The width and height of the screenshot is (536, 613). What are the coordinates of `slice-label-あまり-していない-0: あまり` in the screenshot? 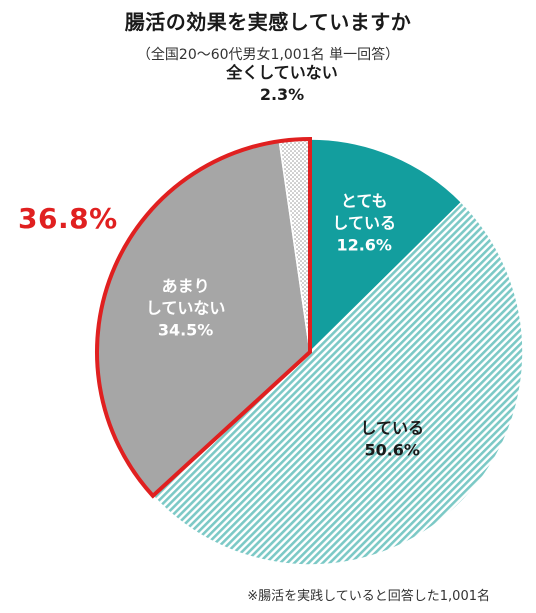 It's located at (186, 286).